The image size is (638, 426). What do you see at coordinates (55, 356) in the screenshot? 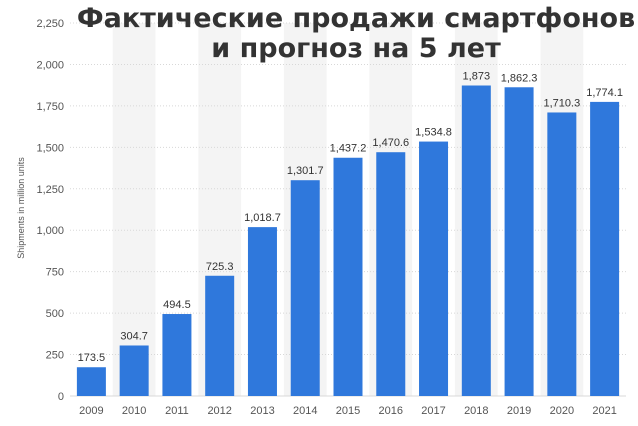
I see `y-tick-label: 250` at bounding box center [55, 356].